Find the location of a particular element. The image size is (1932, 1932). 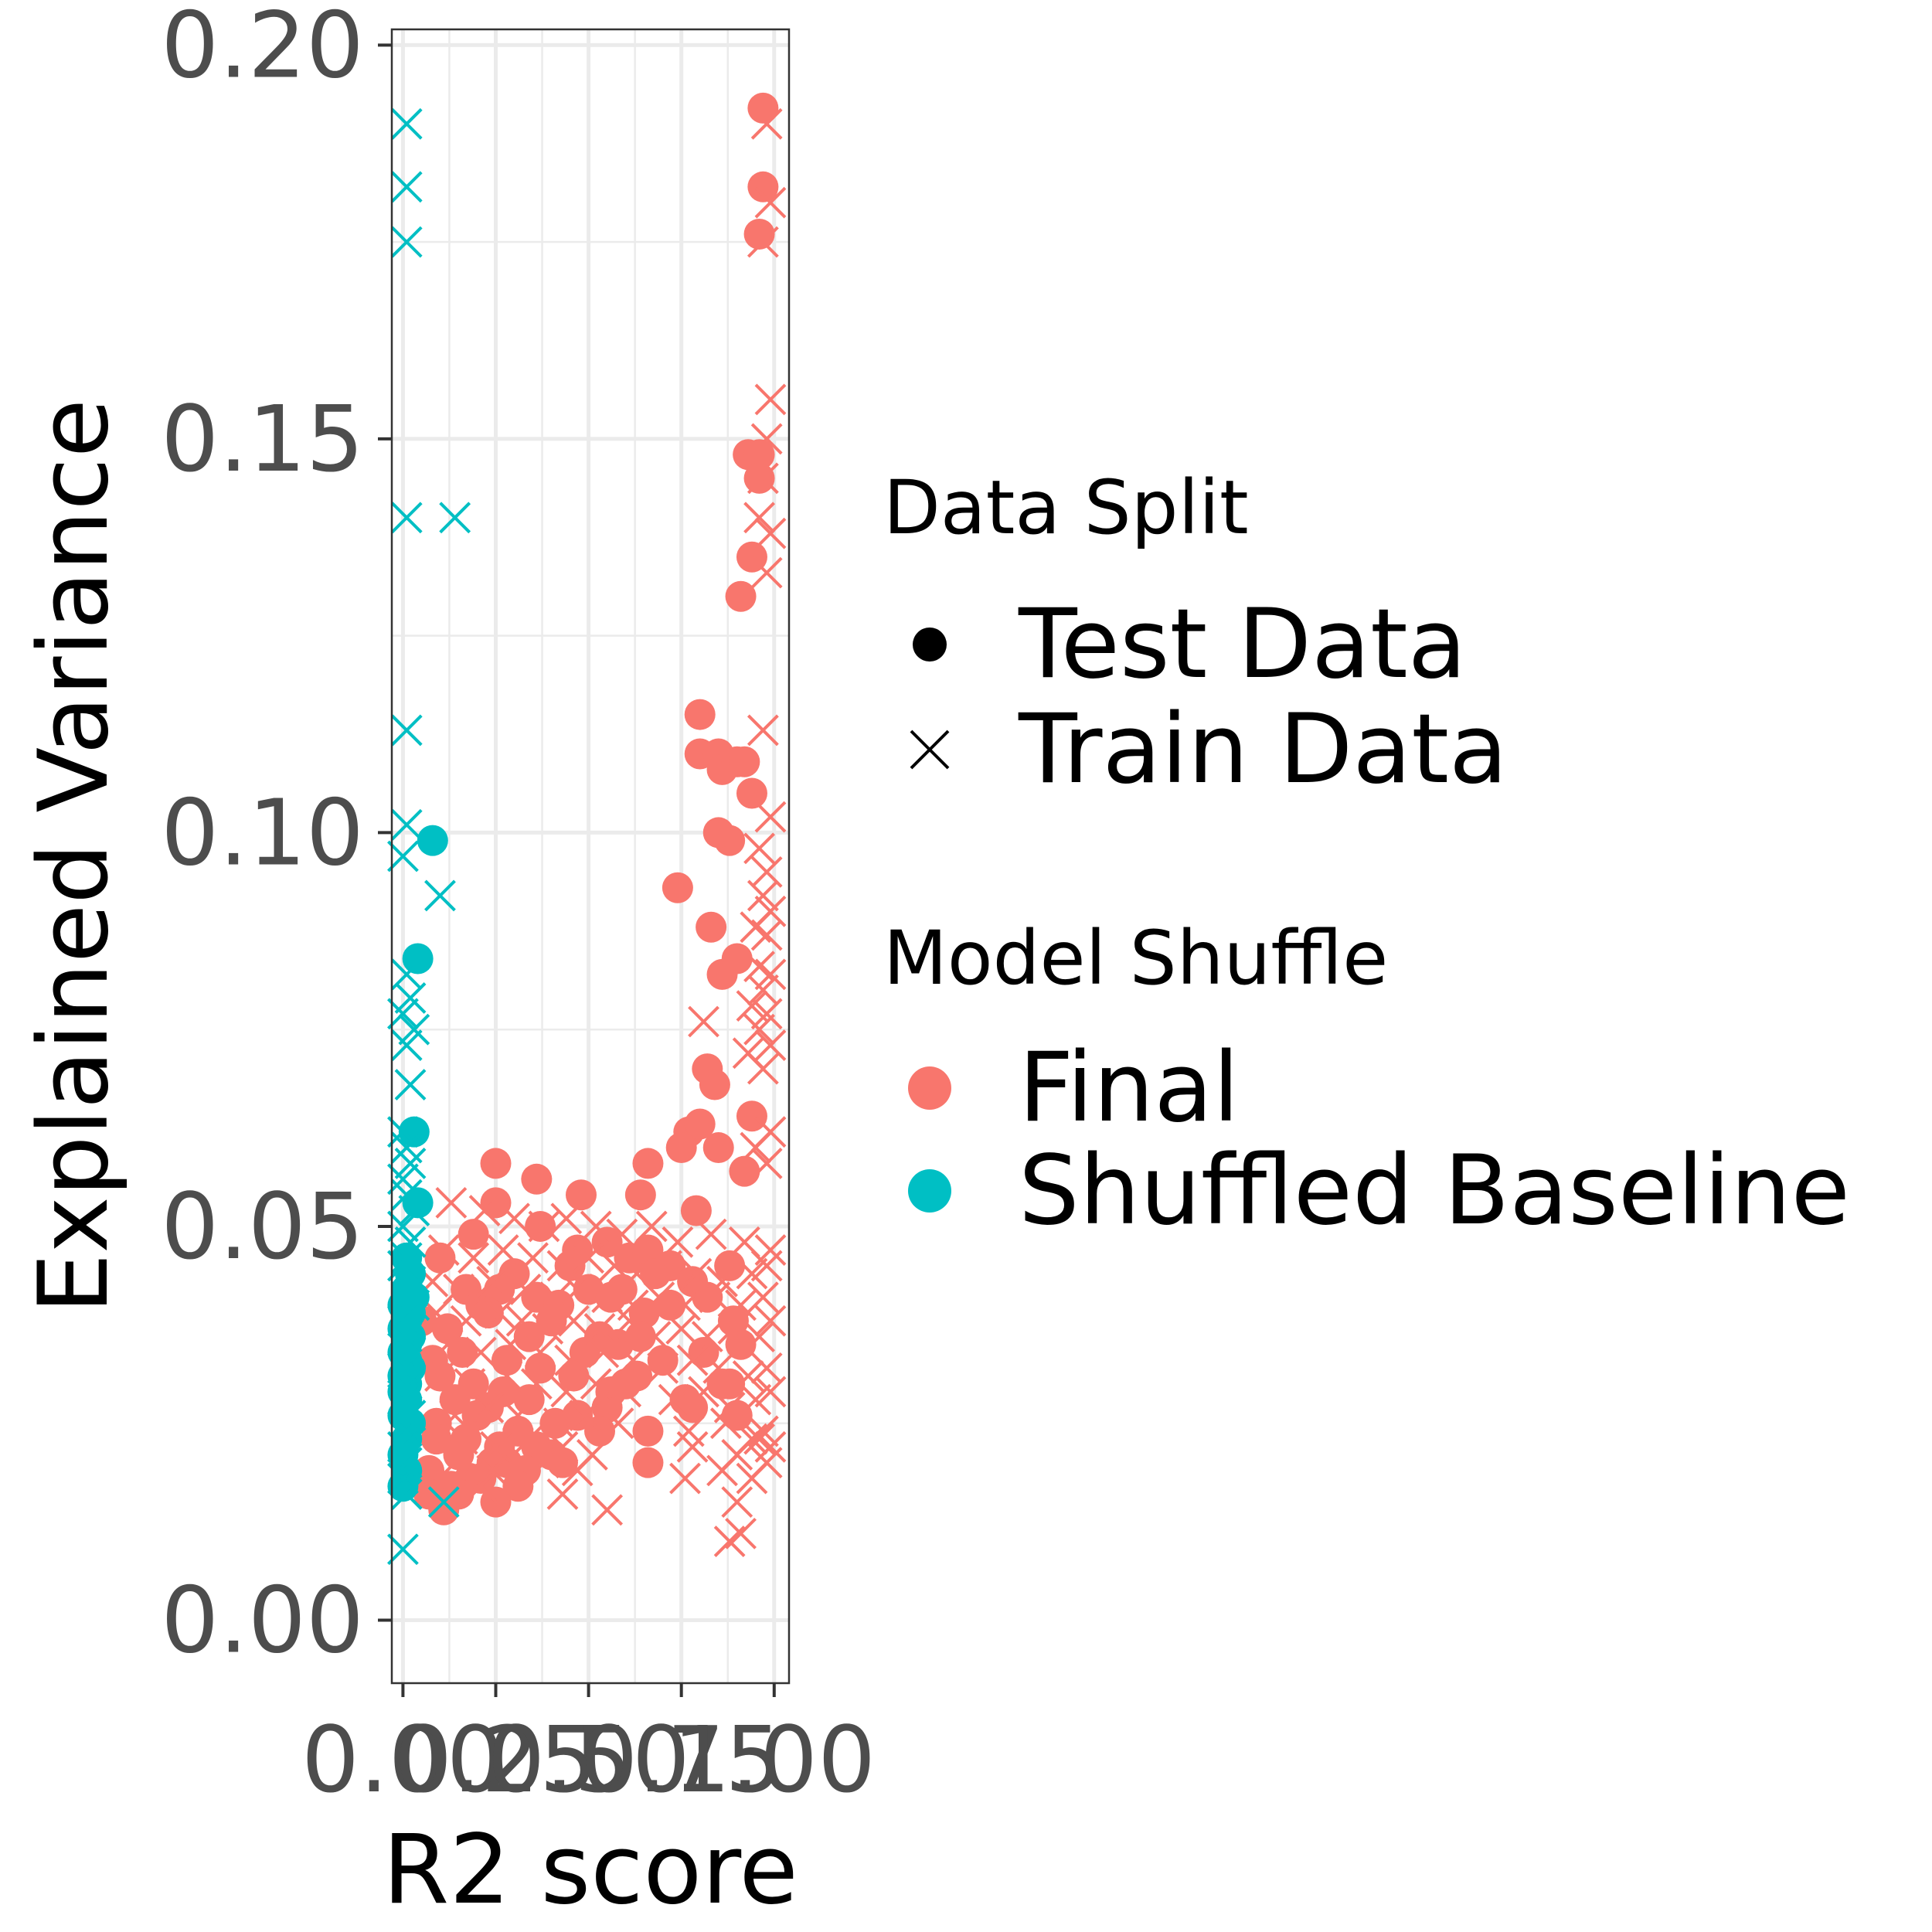

legend-title-model-shuffle: Model Shuffle is located at coordinates (1135, 958).